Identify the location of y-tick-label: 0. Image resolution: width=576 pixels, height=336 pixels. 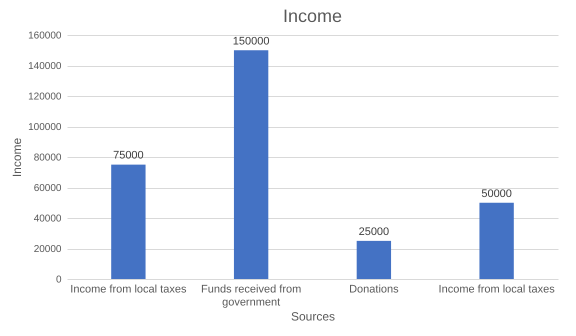
(59, 280).